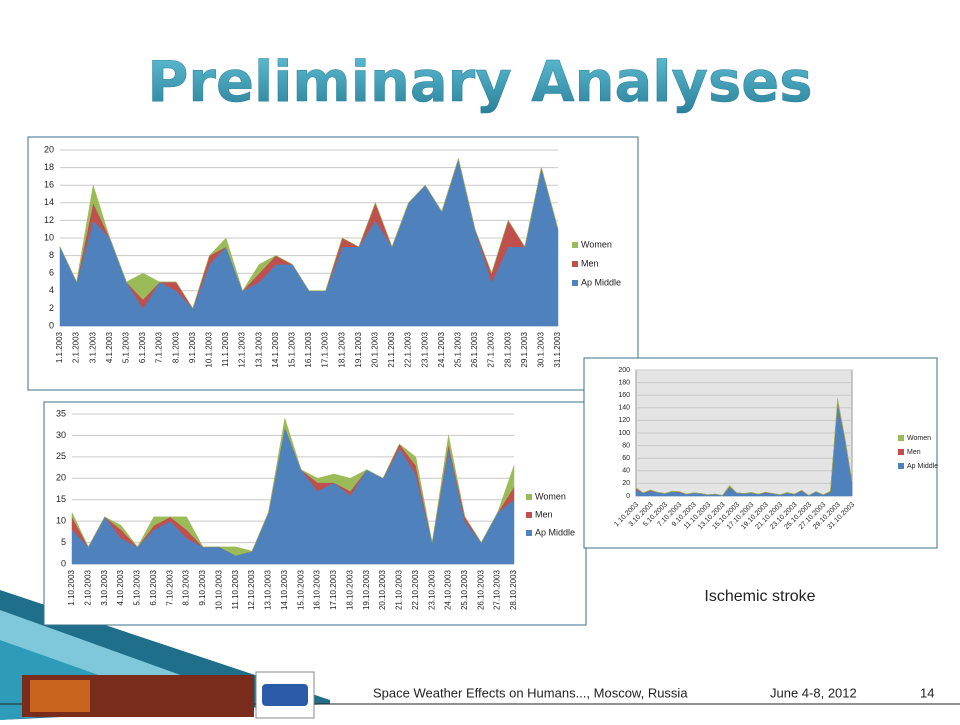  What do you see at coordinates (624, 408) in the screenshot?
I see `y-tick-label: 140` at bounding box center [624, 408].